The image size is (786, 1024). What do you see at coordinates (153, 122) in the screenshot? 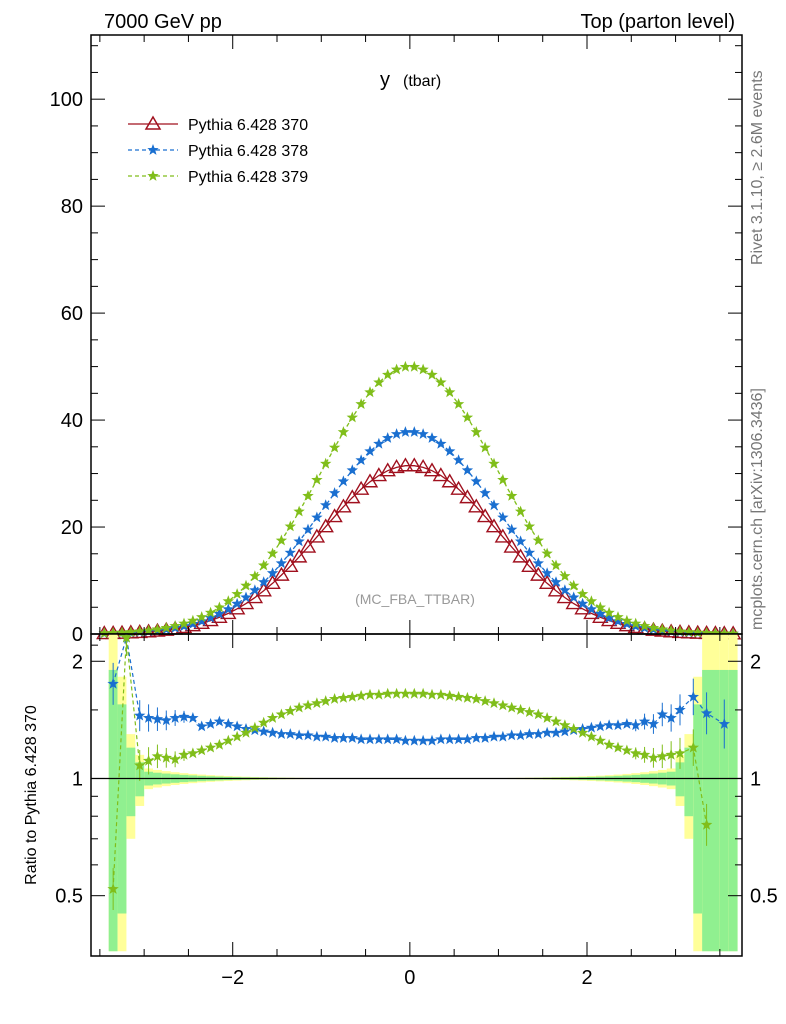
I see `triangle-marker-icon` at bounding box center [153, 122].